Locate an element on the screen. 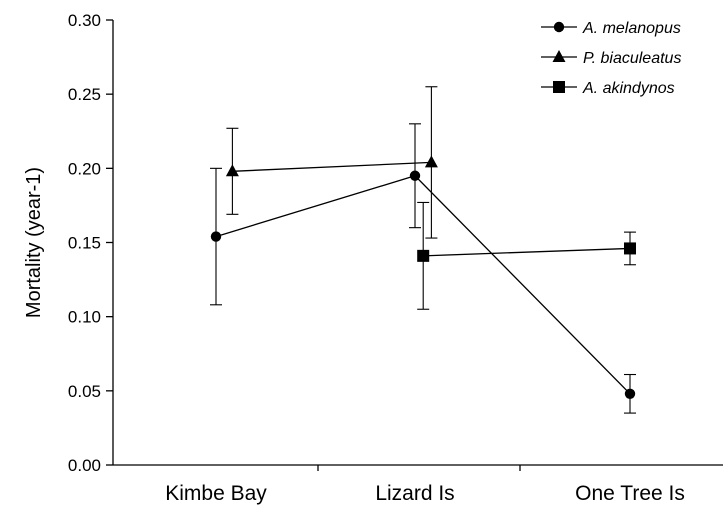 Image resolution: width=723 pixels, height=506 pixels. legend-item: P. biaculeatus is located at coordinates (611, 58).